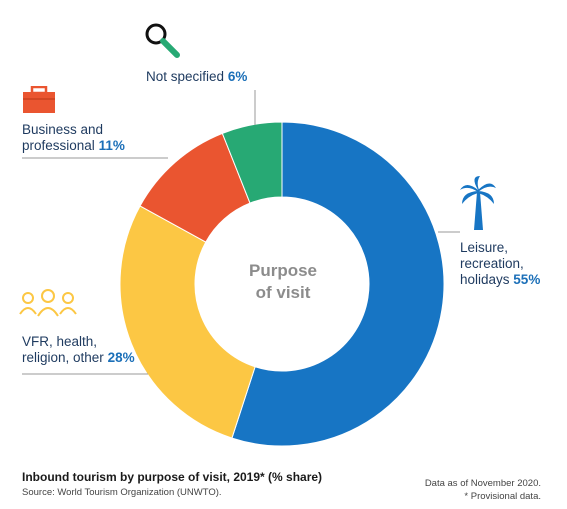 This screenshot has height=509, width=567. I want to click on slice-label-leisure: Leisure, recreation, holidays 55%, so click(500, 263).